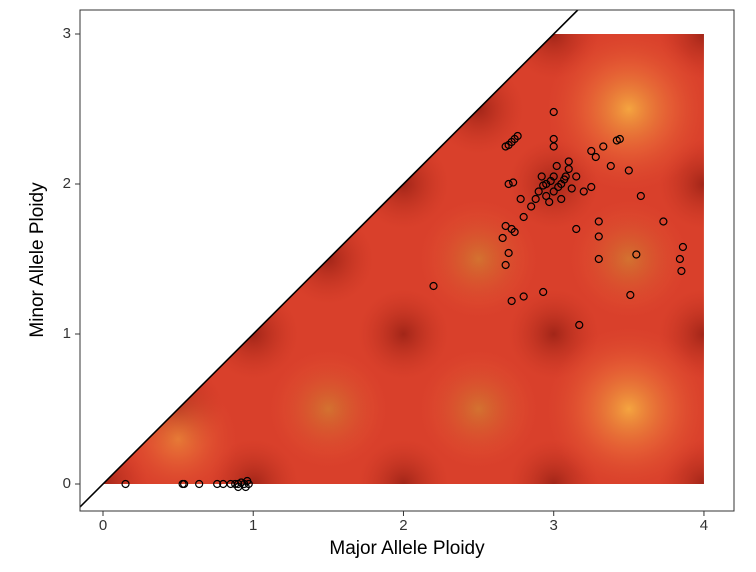 The height and width of the screenshot is (572, 756). Describe the element at coordinates (67, 333) in the screenshot. I see `y-tick-label: 1` at that location.